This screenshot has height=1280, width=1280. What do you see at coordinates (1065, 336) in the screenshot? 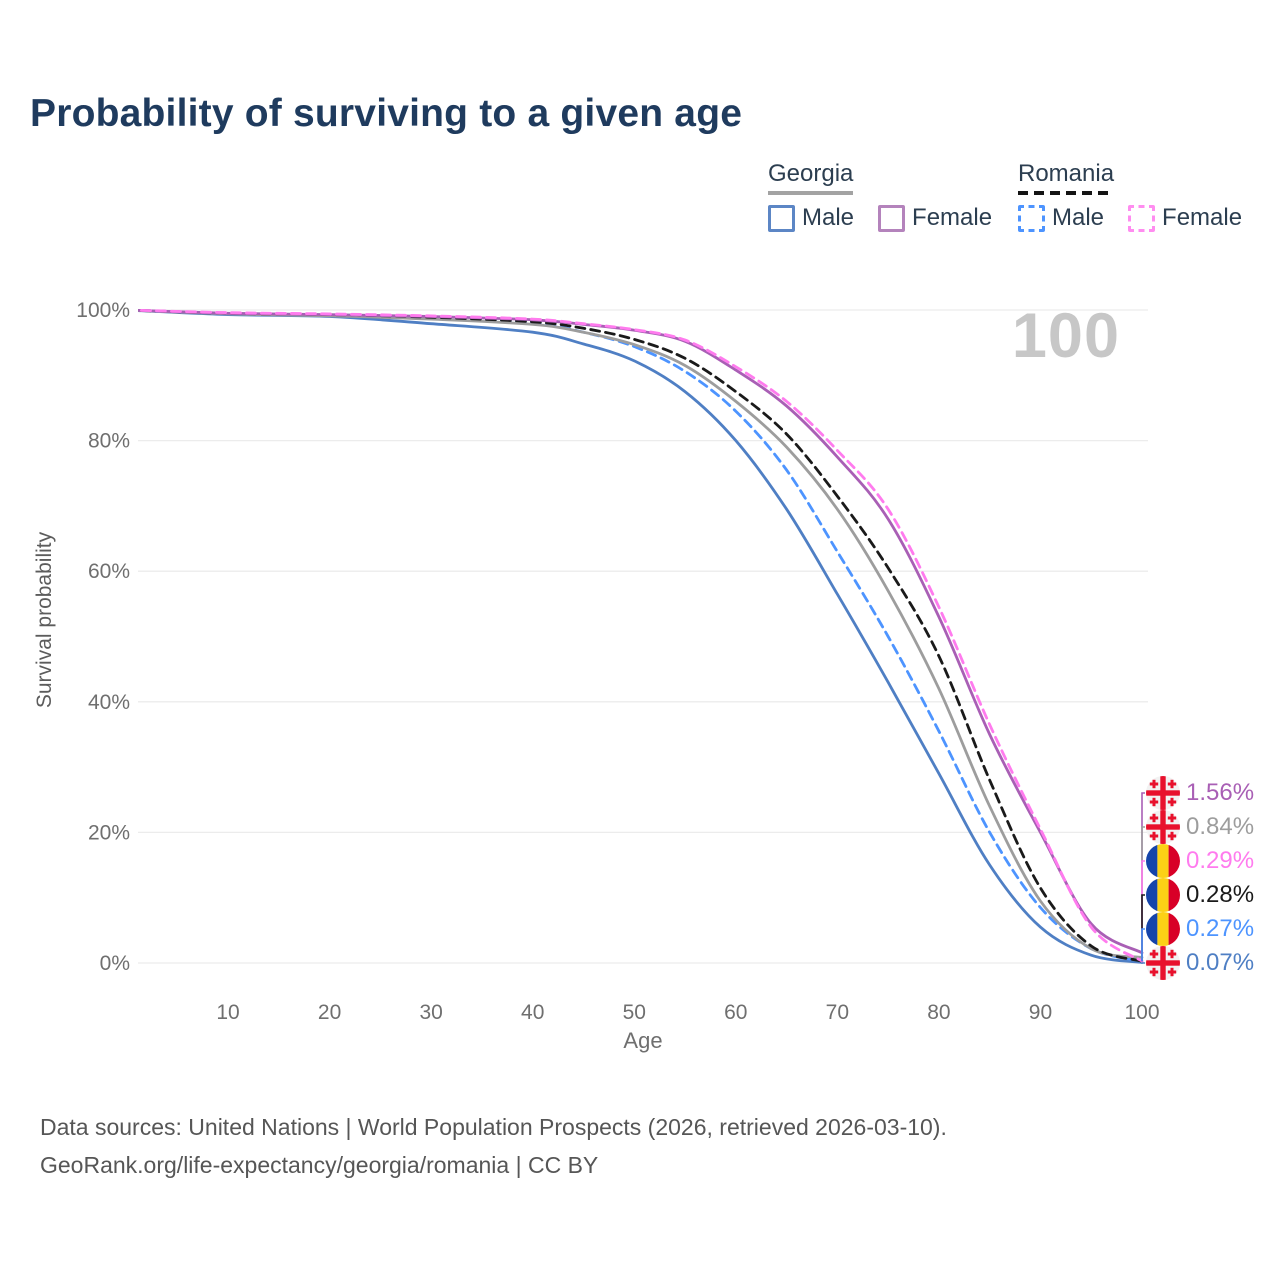
I see `hovered-age-watermark: 100` at bounding box center [1065, 336].